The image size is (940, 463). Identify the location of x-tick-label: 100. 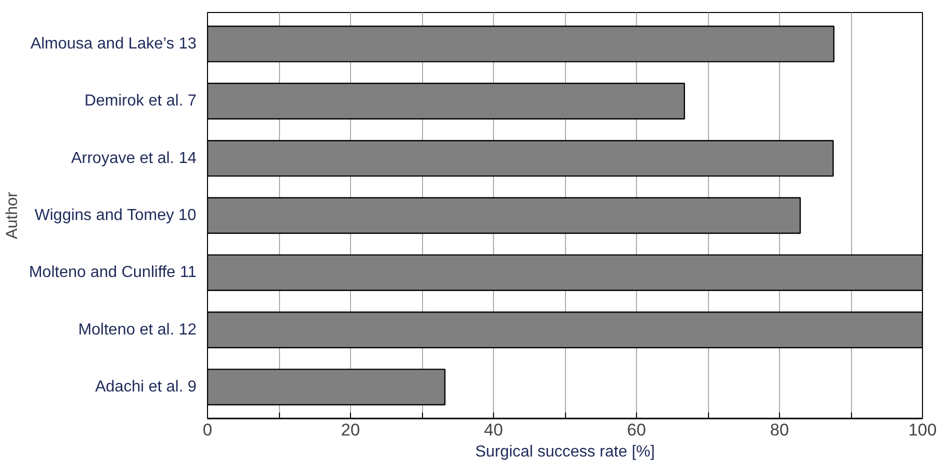
(922, 430).